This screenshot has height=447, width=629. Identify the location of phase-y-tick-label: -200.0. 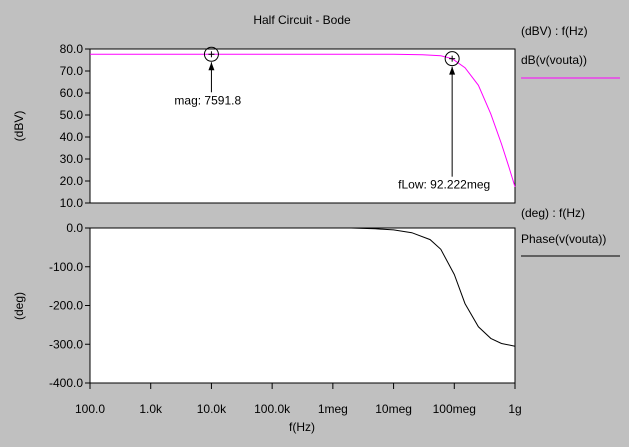
(66, 306).